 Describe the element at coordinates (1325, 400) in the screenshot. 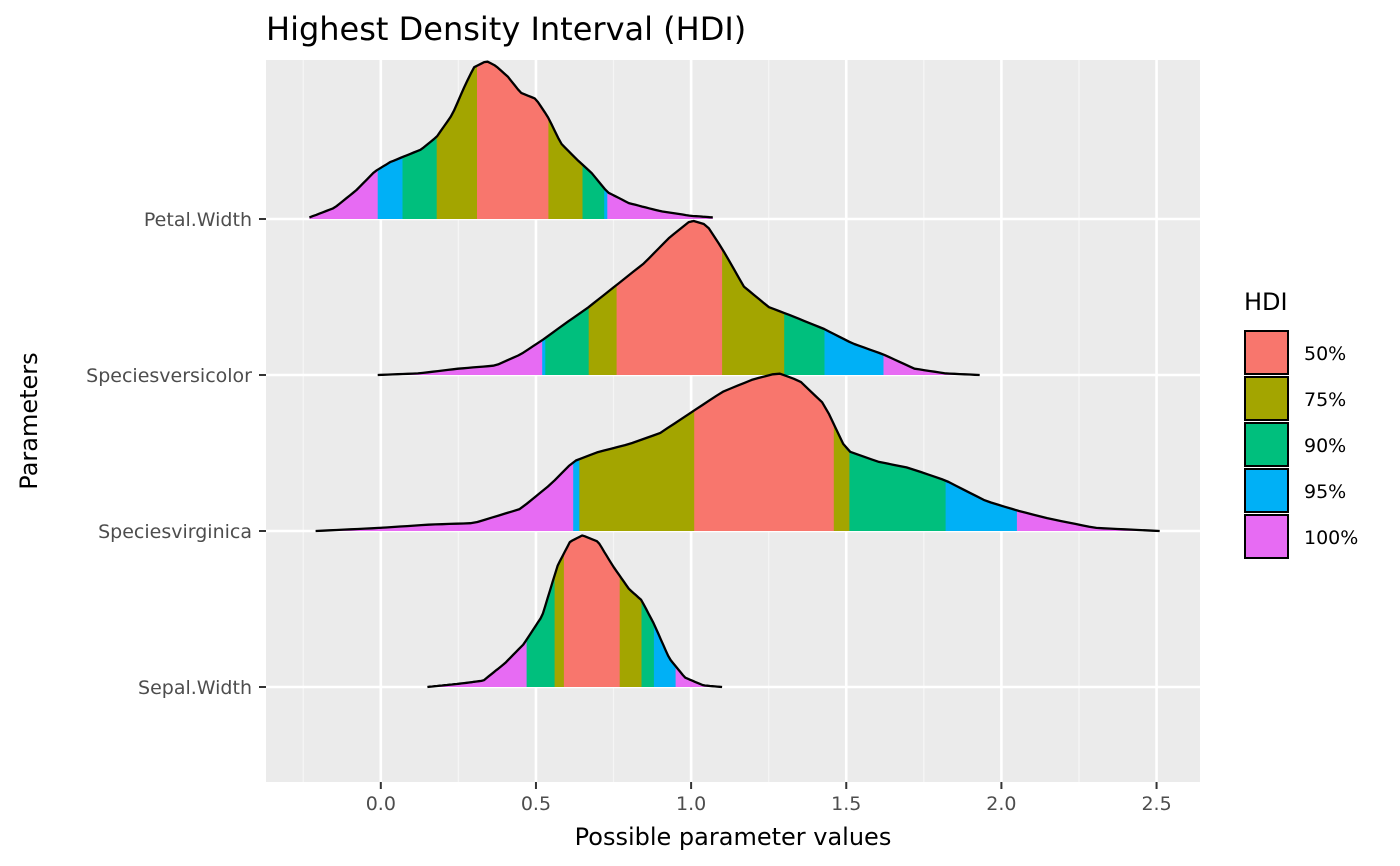

I see `legend-label: 75%` at that location.